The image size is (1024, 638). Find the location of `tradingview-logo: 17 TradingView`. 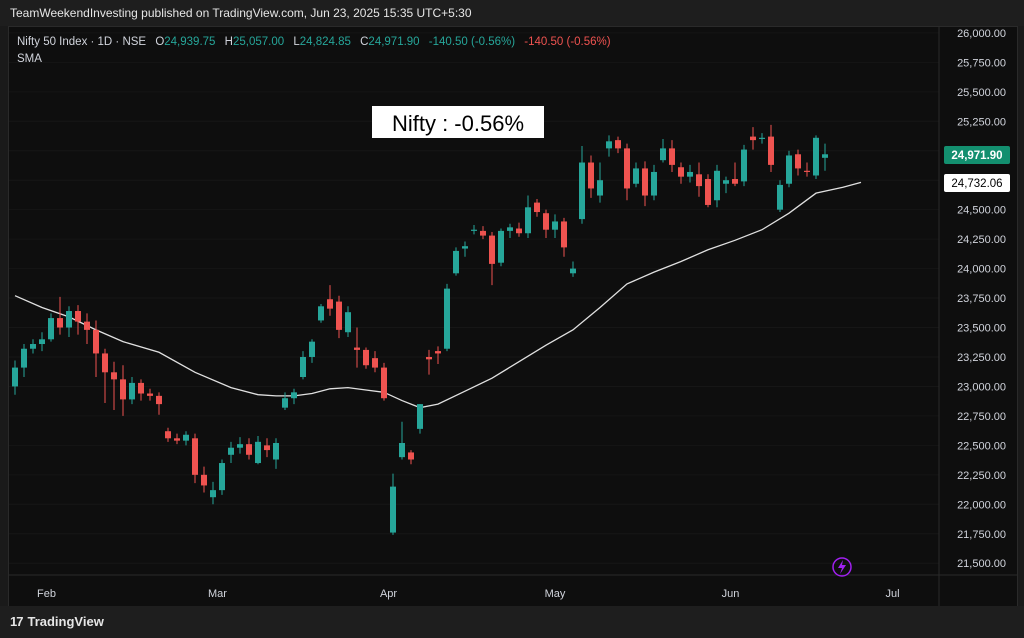

tradingview-logo: 17 TradingView is located at coordinates (57, 622).